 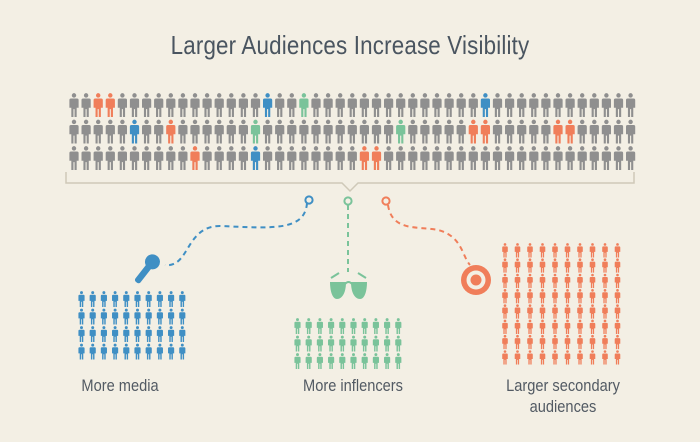 I want to click on media-people-grid, so click(x=132, y=325).